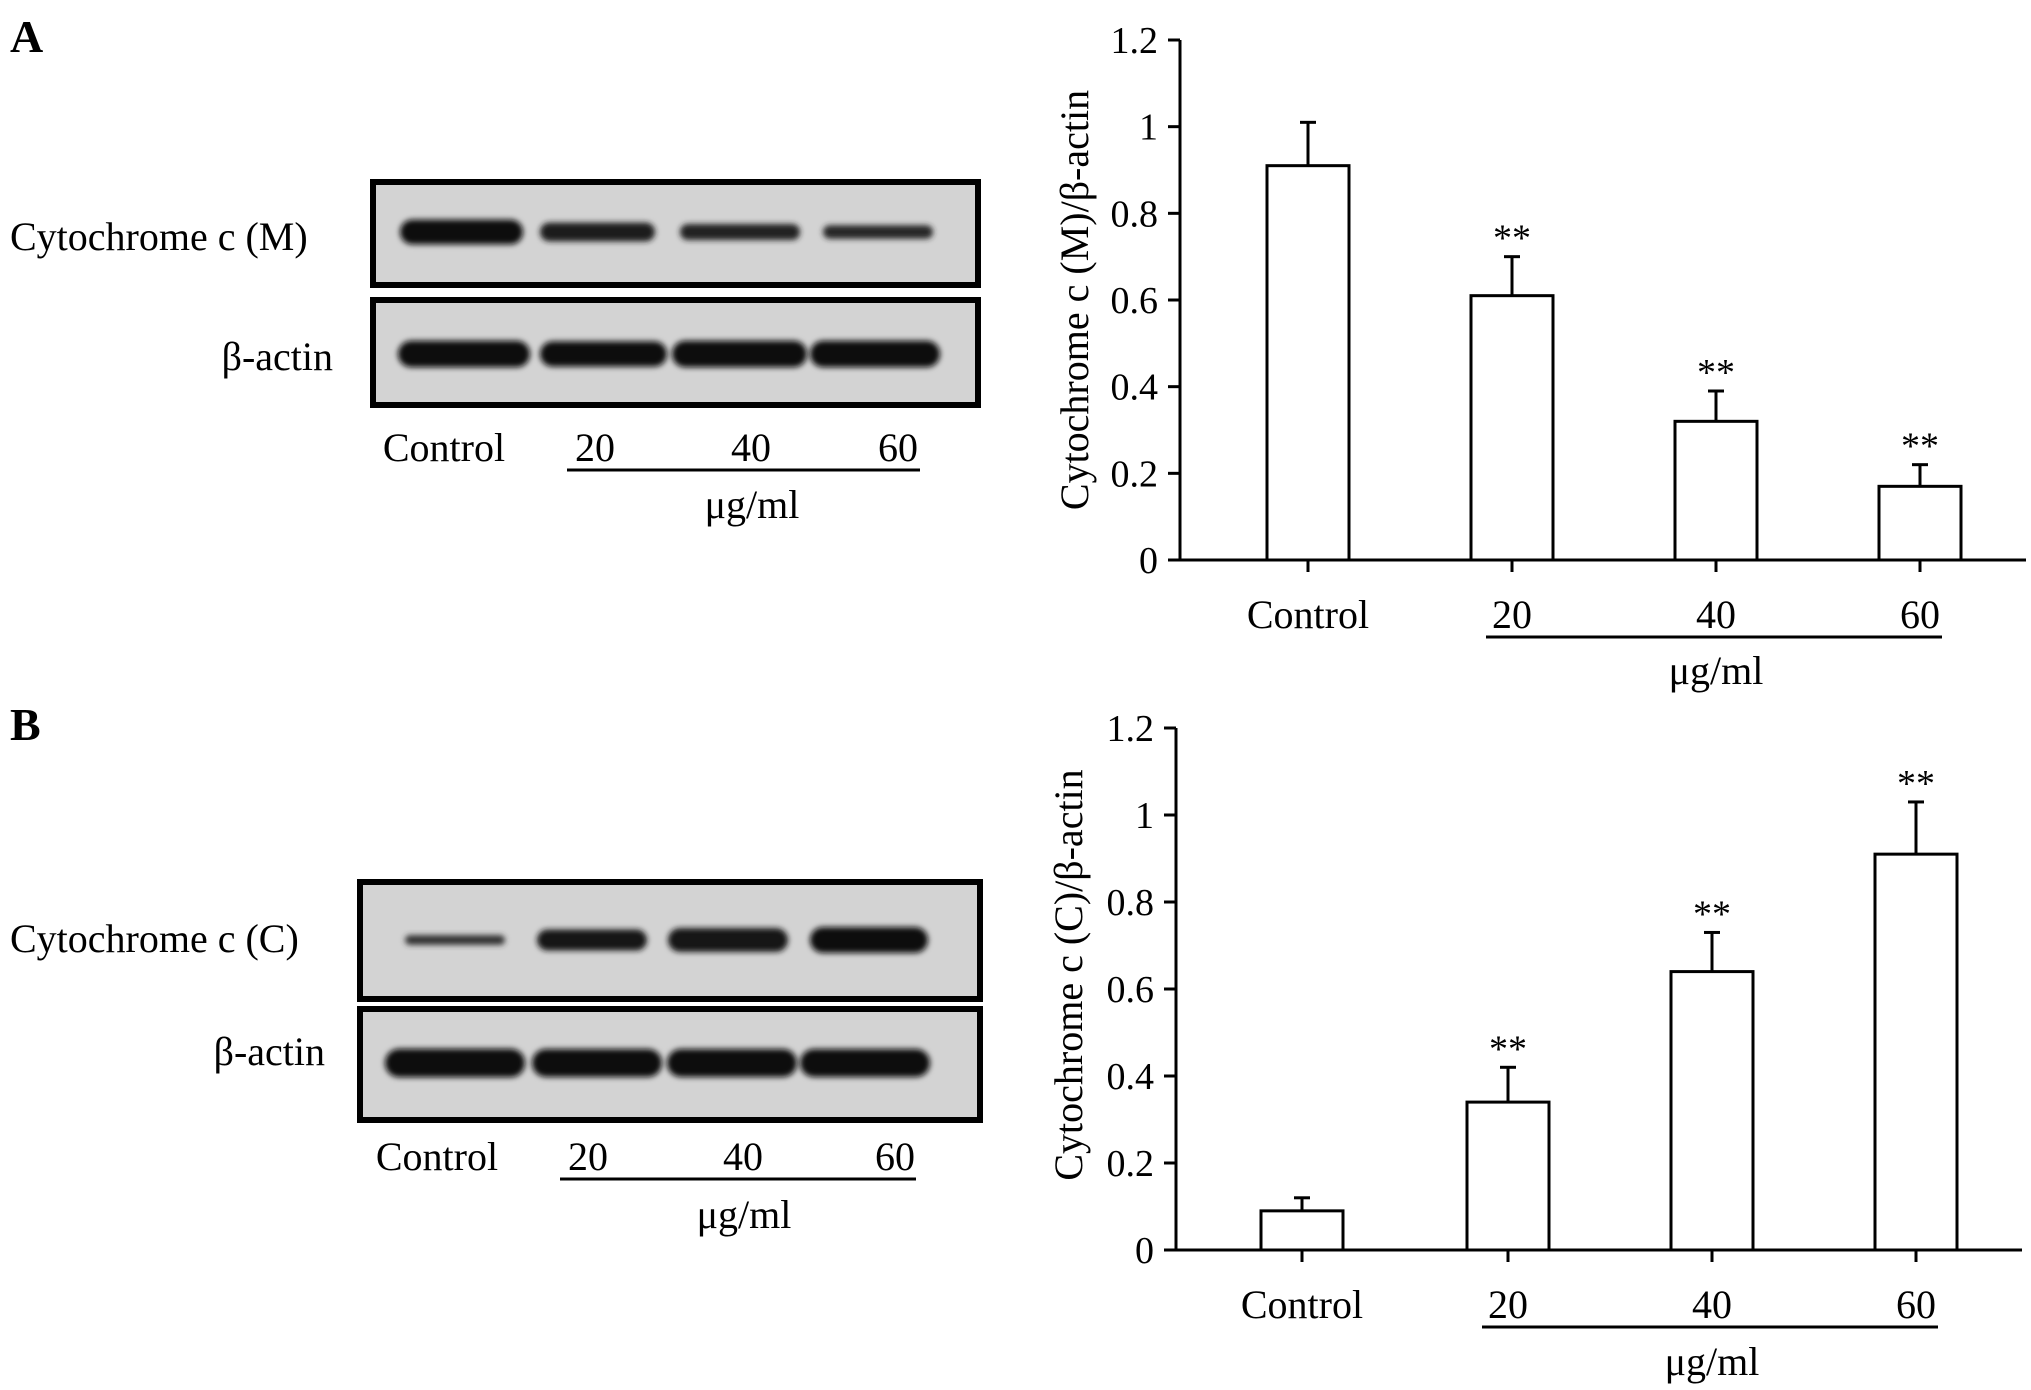 Image resolution: width=2031 pixels, height=1390 pixels. I want to click on panel-letter-a: A, so click(26, 36).